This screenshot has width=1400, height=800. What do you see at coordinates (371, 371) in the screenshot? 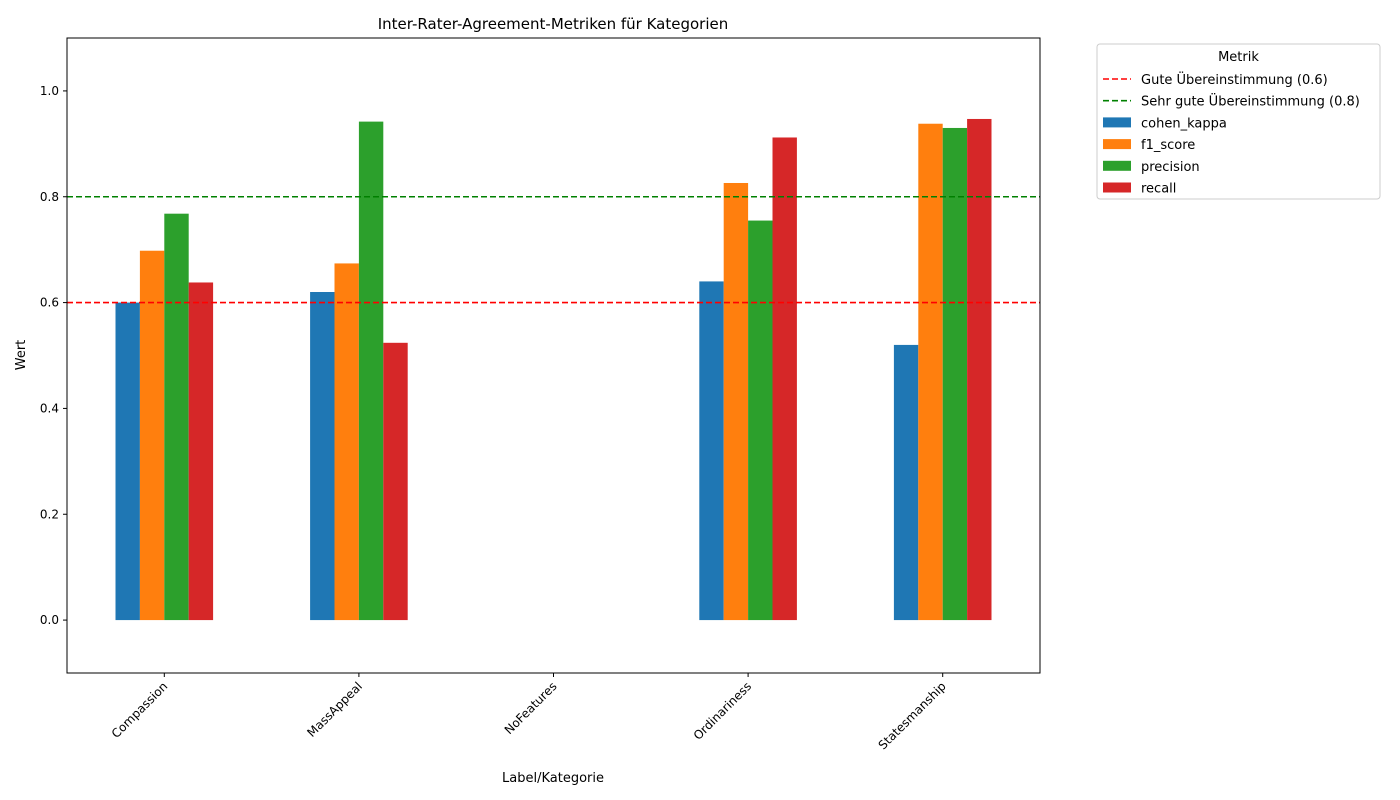
I see `bar-precision-massappeal` at bounding box center [371, 371].